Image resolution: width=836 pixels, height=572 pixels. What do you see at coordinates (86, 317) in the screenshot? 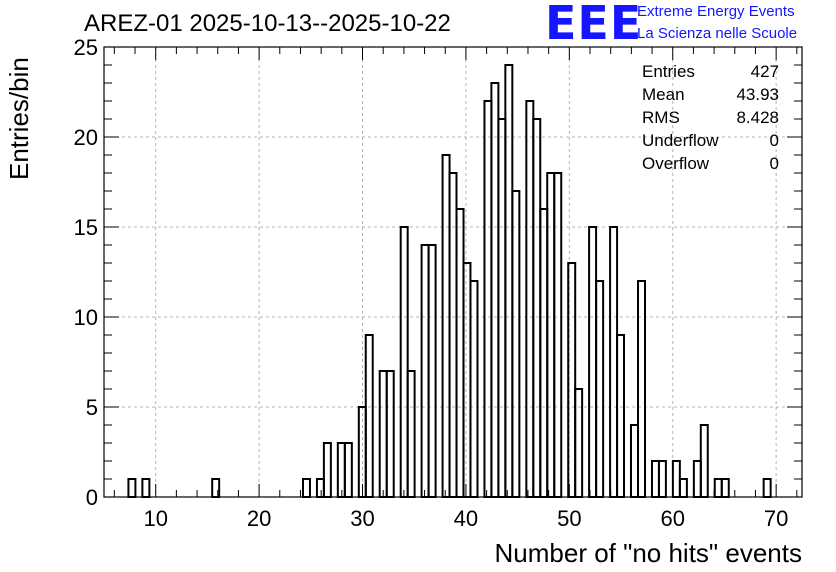
I see `y-tick-label: 10` at bounding box center [86, 317].